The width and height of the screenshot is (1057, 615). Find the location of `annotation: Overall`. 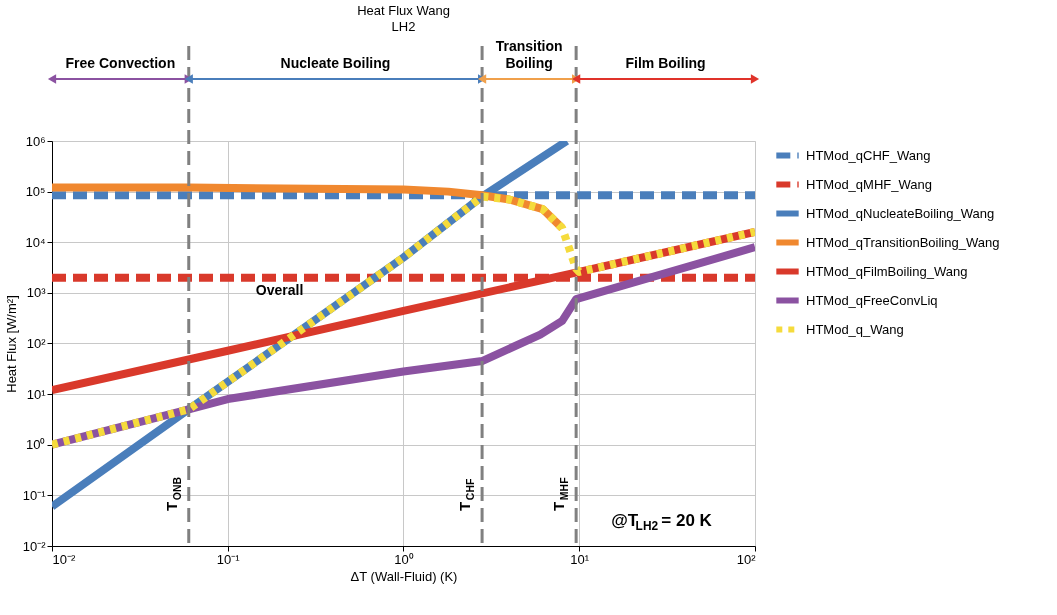

annotation: Overall is located at coordinates (279, 289).